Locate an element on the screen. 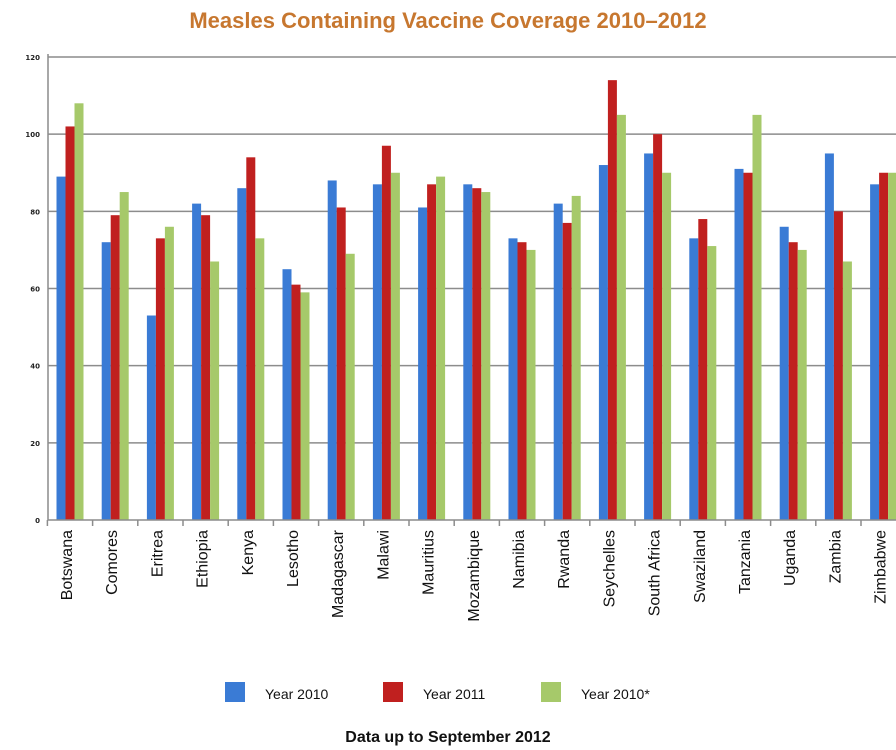  x-tick-label: Malawi is located at coordinates (383, 555).